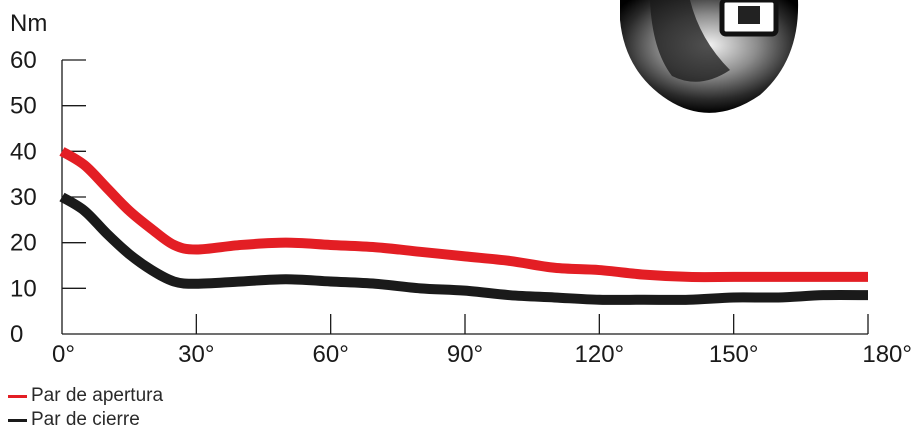 The width and height of the screenshot is (920, 432). What do you see at coordinates (48, 197) in the screenshot?
I see `y-ticks: 0 10 20 30 40 50 60` at bounding box center [48, 197].